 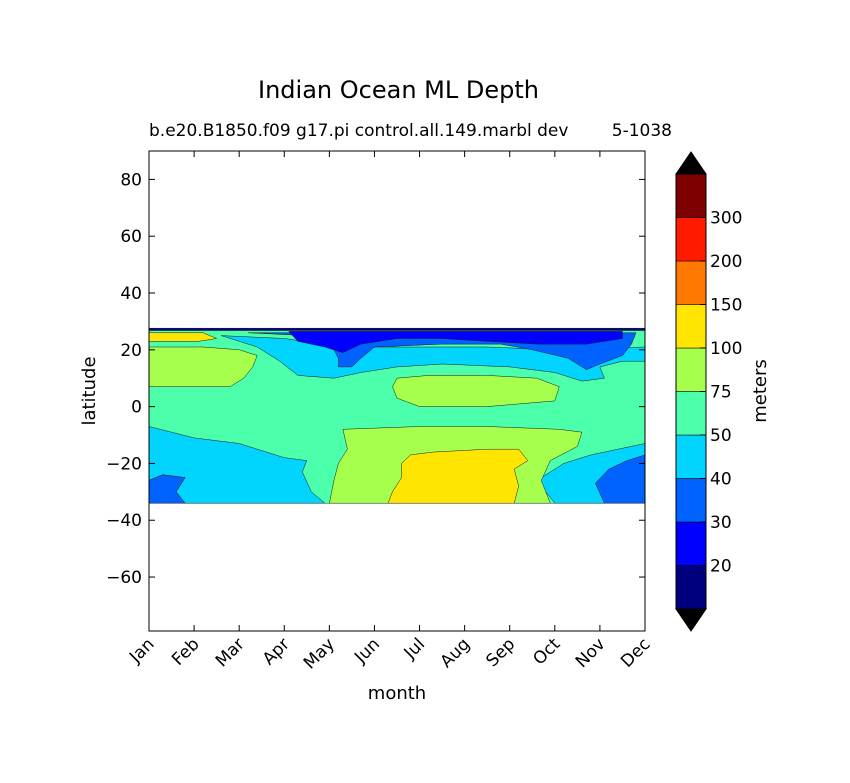 What do you see at coordinates (230, 652) in the screenshot?
I see `x-tick-label: Mar` at bounding box center [230, 652].